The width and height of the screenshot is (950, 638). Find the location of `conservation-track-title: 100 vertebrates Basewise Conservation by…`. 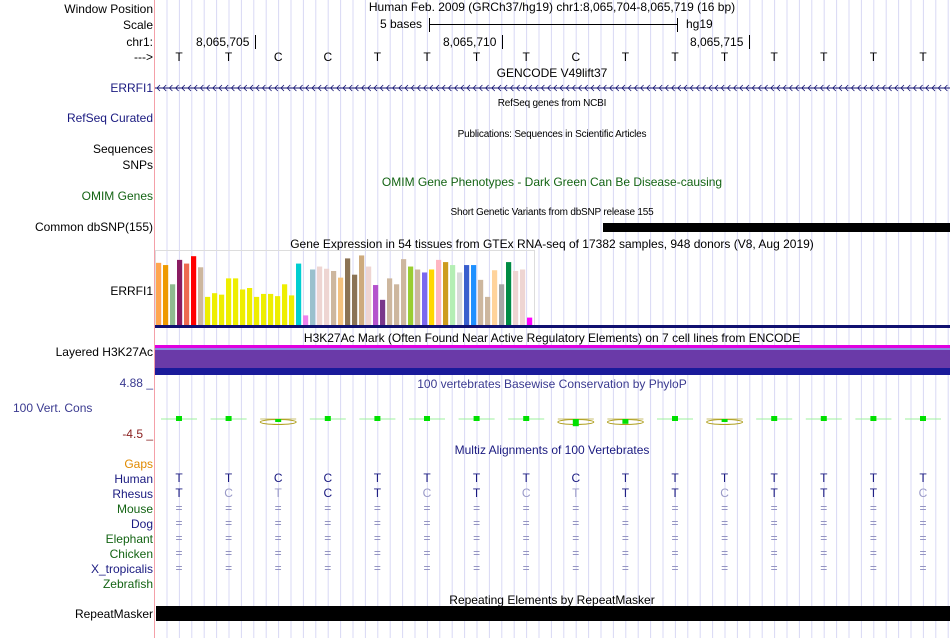

conservation-track-title: 100 vertebrates Basewise Conservation by… is located at coordinates (552, 384).